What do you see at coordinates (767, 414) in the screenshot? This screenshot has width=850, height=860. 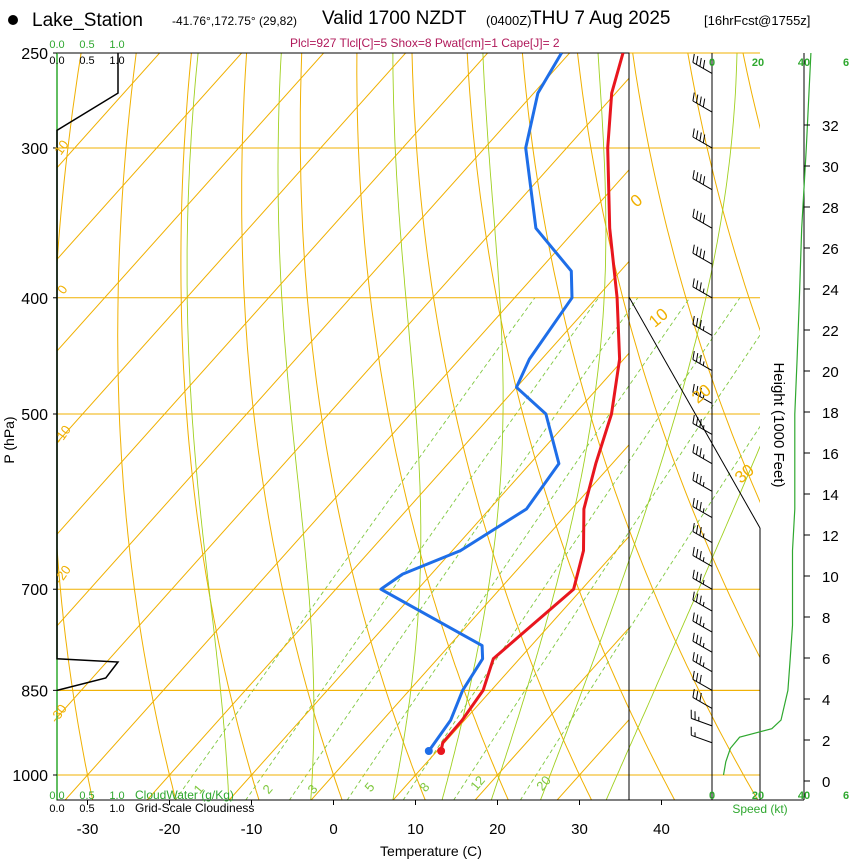 I see `wind-speed-profile` at bounding box center [767, 414].